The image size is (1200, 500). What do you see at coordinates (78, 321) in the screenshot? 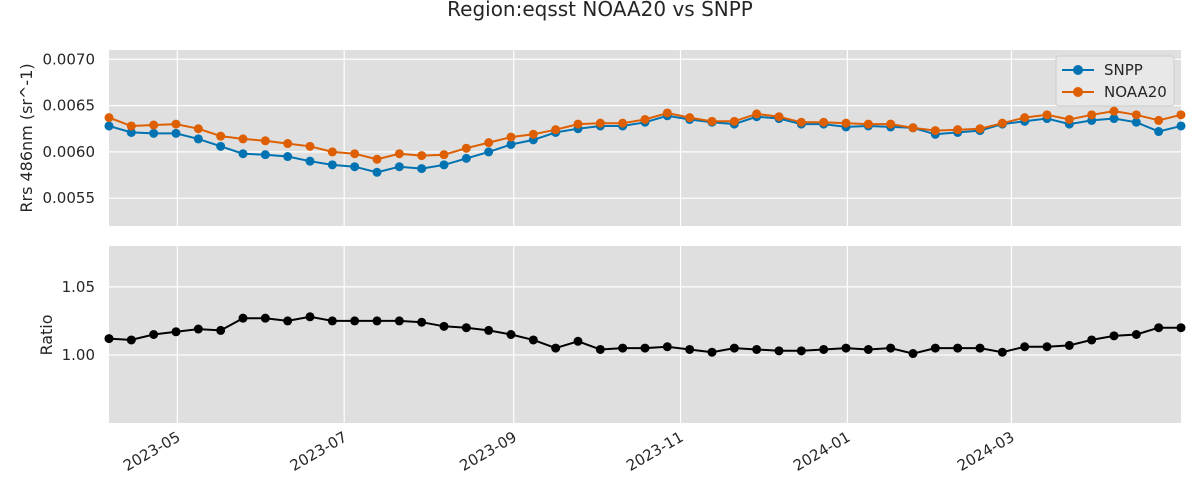
I see `bottom-y-ticks: 1.05 1.00` at bounding box center [78, 321].